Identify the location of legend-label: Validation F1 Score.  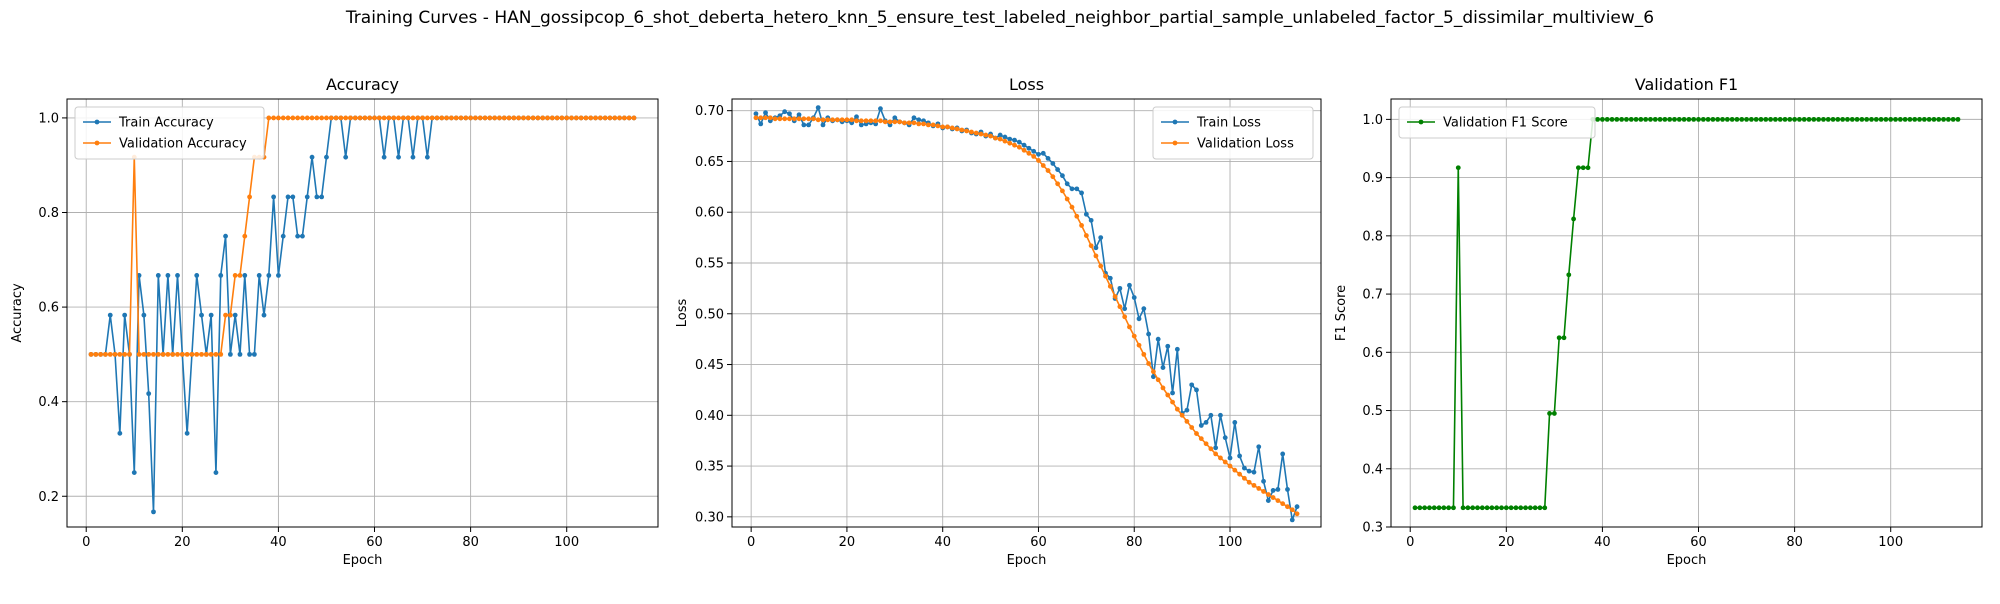
(1505, 123).